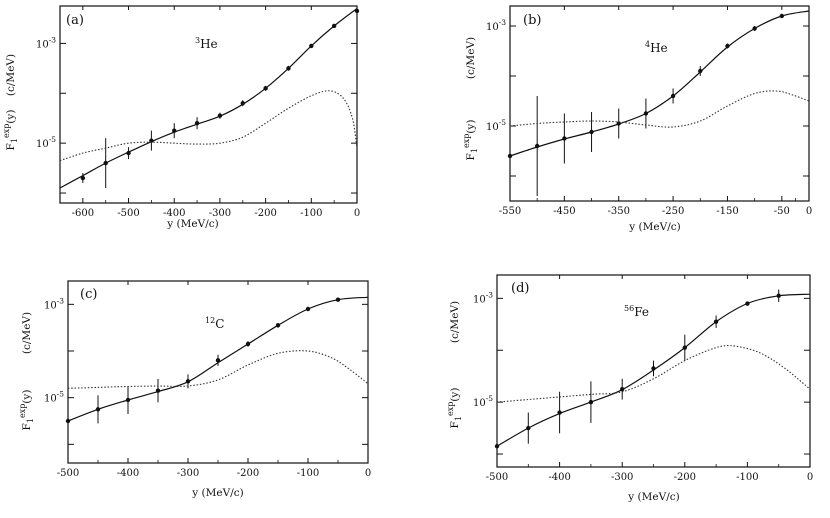 The width and height of the screenshot is (830, 518). Describe the element at coordinates (629, 308) in the screenshot. I see `nucleus-mass: 56` at that location.